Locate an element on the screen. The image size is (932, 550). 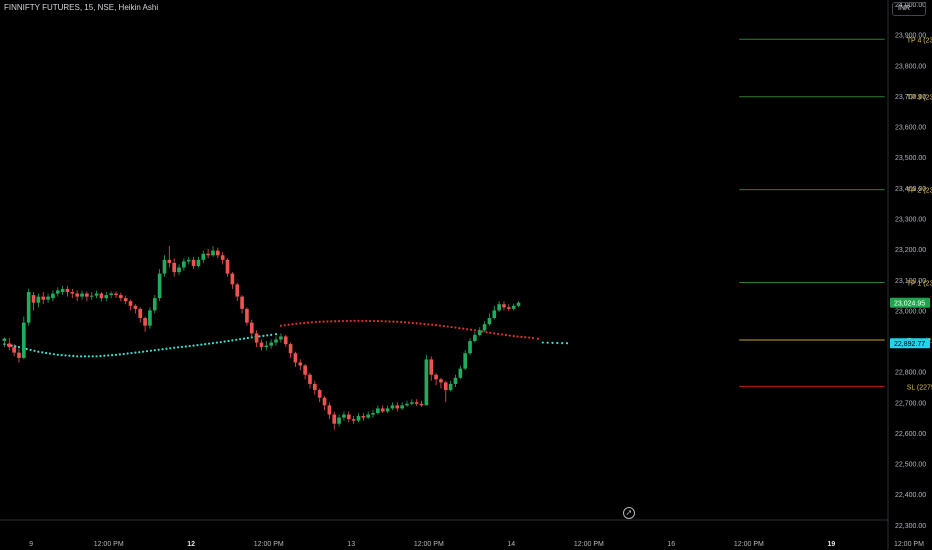
price-label-last-bg is located at coordinates (910, 302).